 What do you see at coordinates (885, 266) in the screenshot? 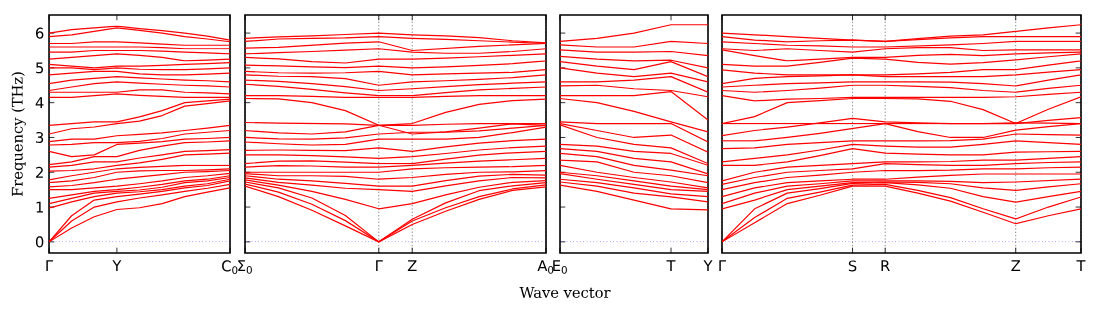
I see `x-tick-label: R` at bounding box center [885, 266].